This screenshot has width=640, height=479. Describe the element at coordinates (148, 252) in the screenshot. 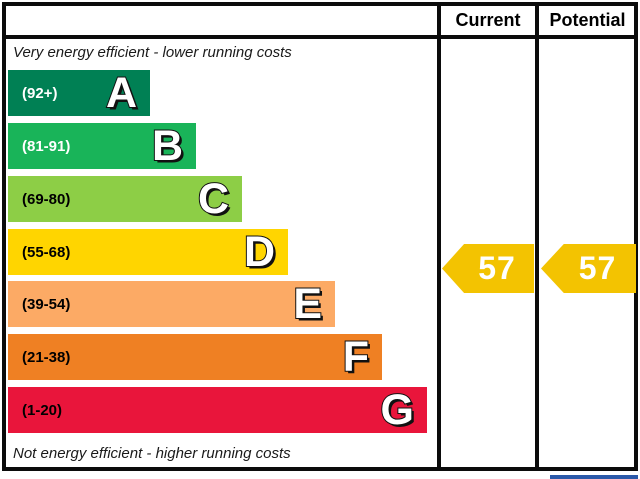

I see `band-d: (55-68) D` at that location.